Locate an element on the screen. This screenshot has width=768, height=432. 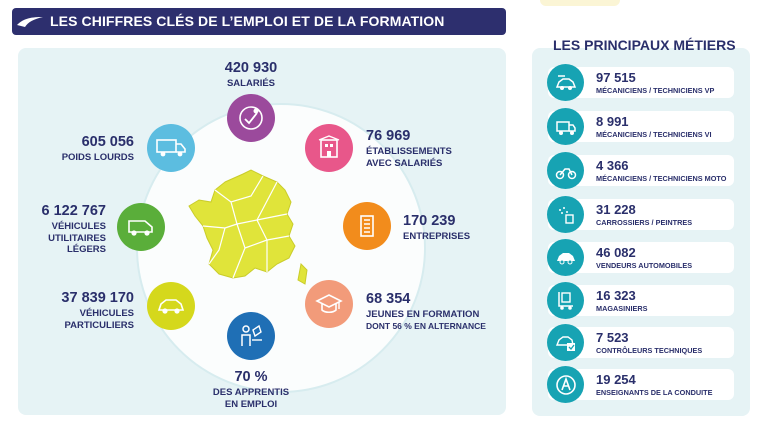
spray-paint-icon is located at coordinates (565, 214).